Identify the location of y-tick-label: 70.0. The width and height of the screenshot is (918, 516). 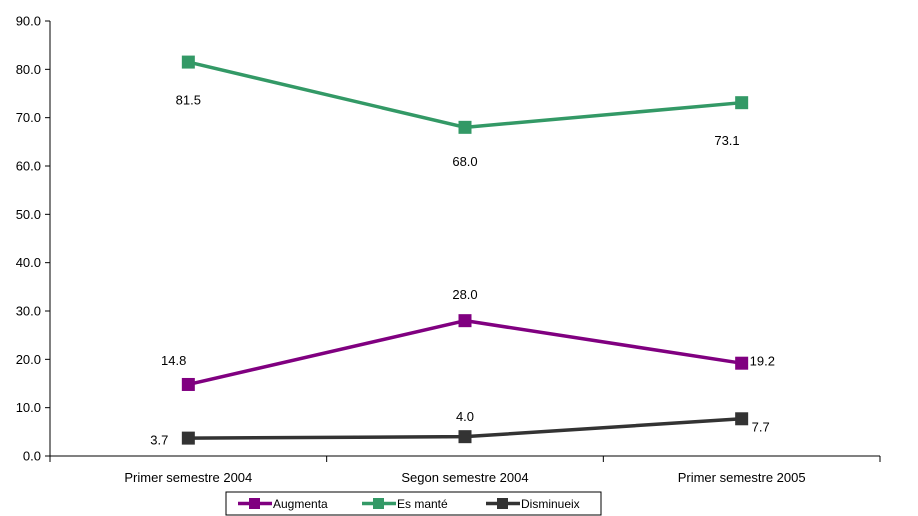
(28, 117).